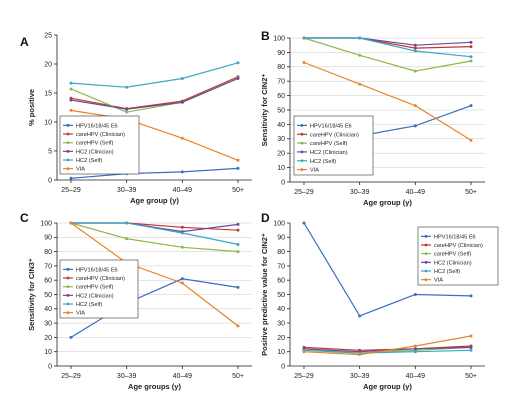 This screenshot has height=410, width=520. Describe the element at coordinates (48, 252) in the screenshot. I see `y-tick-label: 80` at that location.